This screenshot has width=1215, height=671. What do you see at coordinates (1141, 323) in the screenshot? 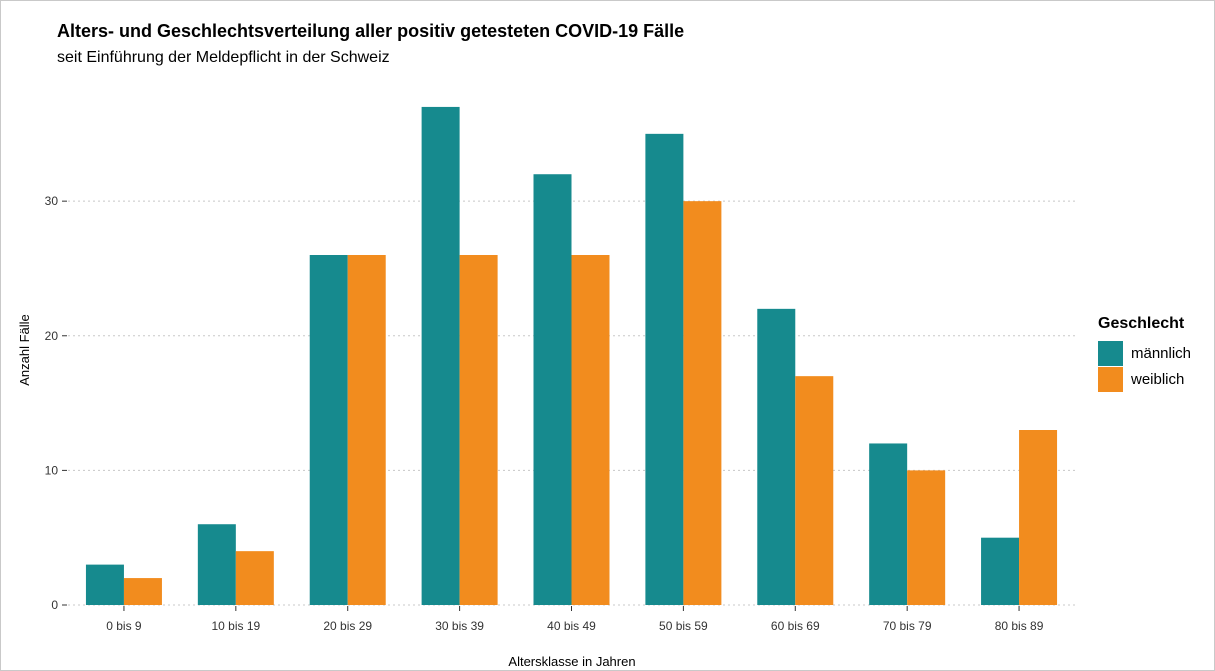
I see `legend-title: Geschlecht` at bounding box center [1141, 323].